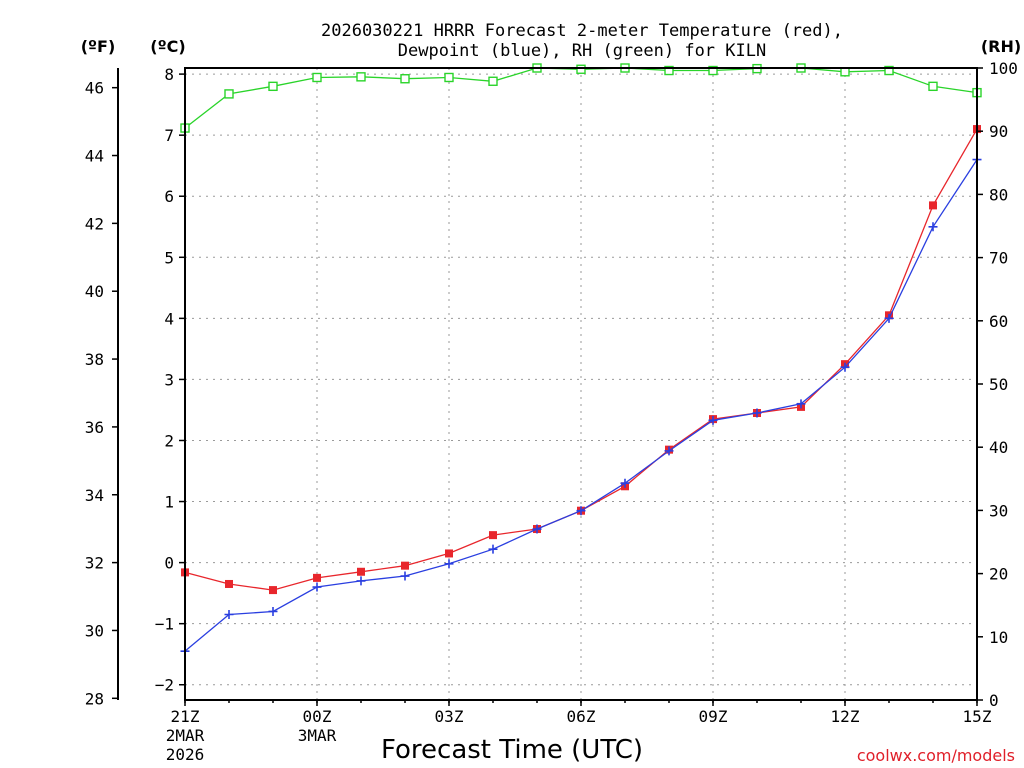 The image size is (1024, 768). What do you see at coordinates (998, 131) in the screenshot?
I see `rh-tick-label: 90` at bounding box center [998, 131].